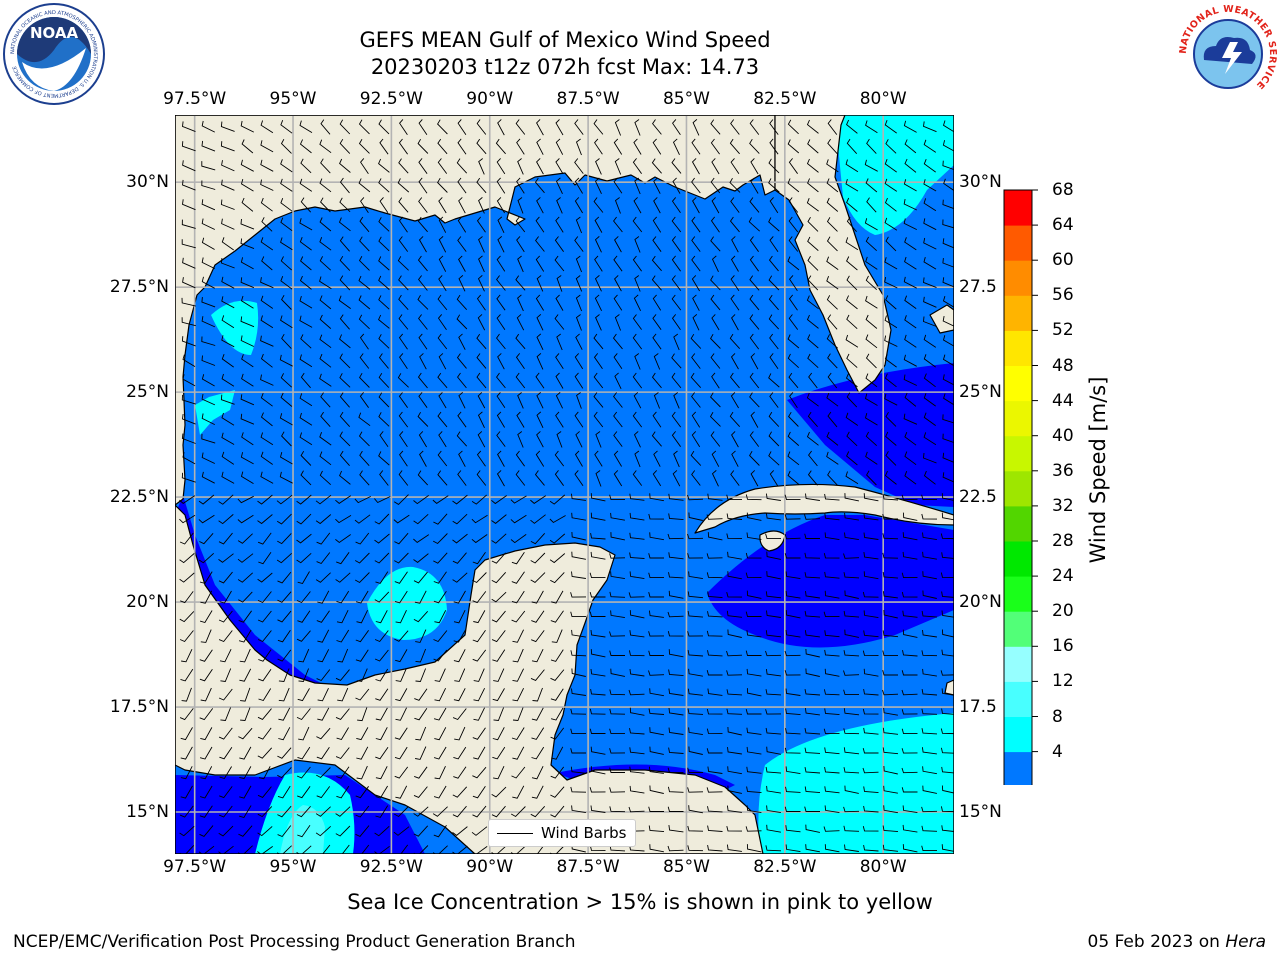 This screenshot has width=1280, height=960. What do you see at coordinates (1063, 330) in the screenshot?
I see `colorbar-tick-label: 52` at bounding box center [1063, 330].